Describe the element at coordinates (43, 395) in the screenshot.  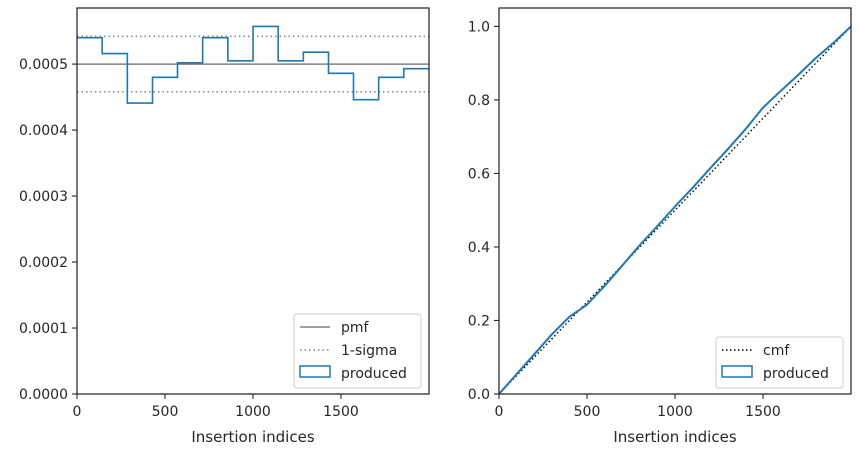
I see `y-tick-label: 0.0000` at that location.